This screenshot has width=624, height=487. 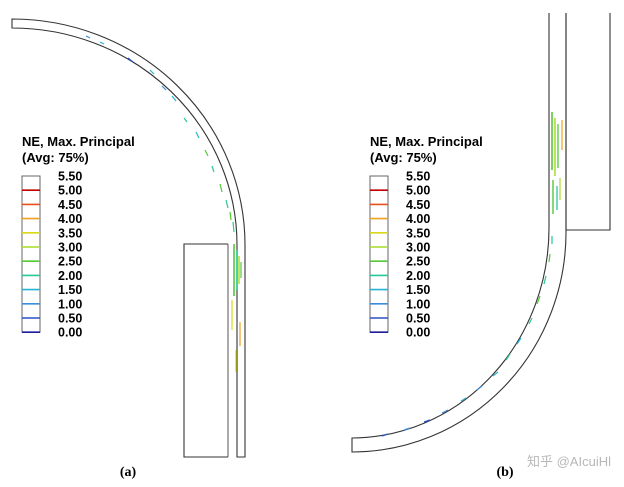 I want to click on caption-a: (a), so click(x=128, y=472).